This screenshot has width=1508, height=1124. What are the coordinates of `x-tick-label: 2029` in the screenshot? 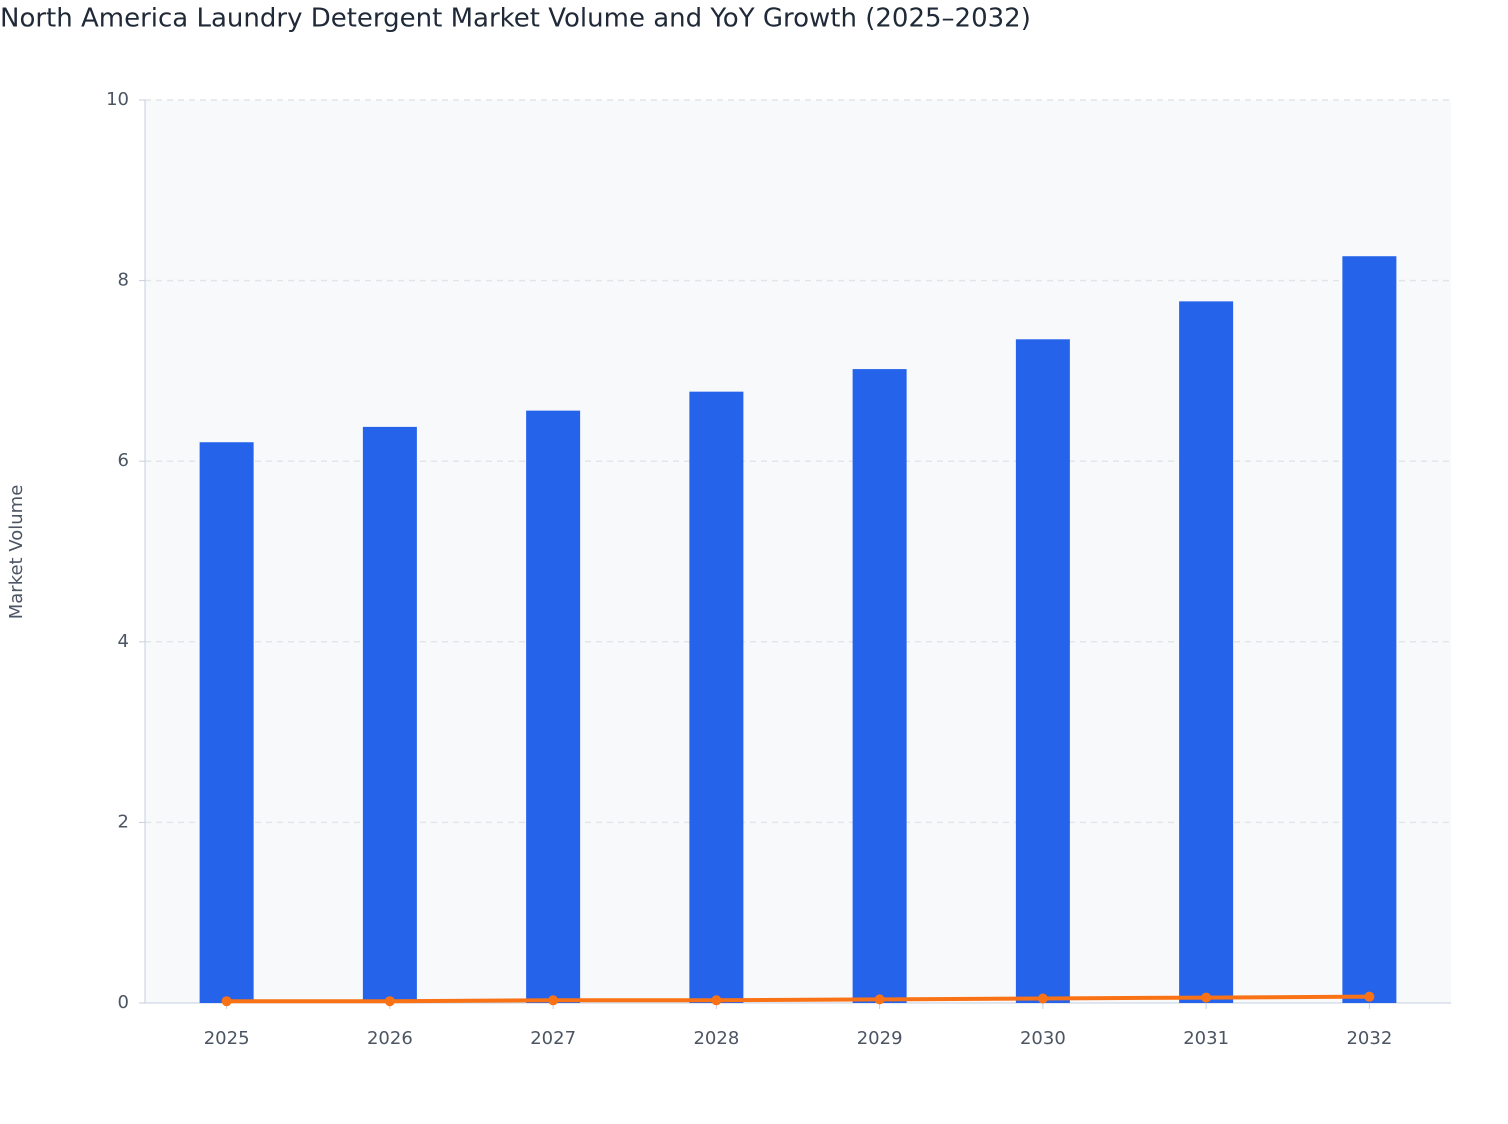 It's located at (880, 1038).